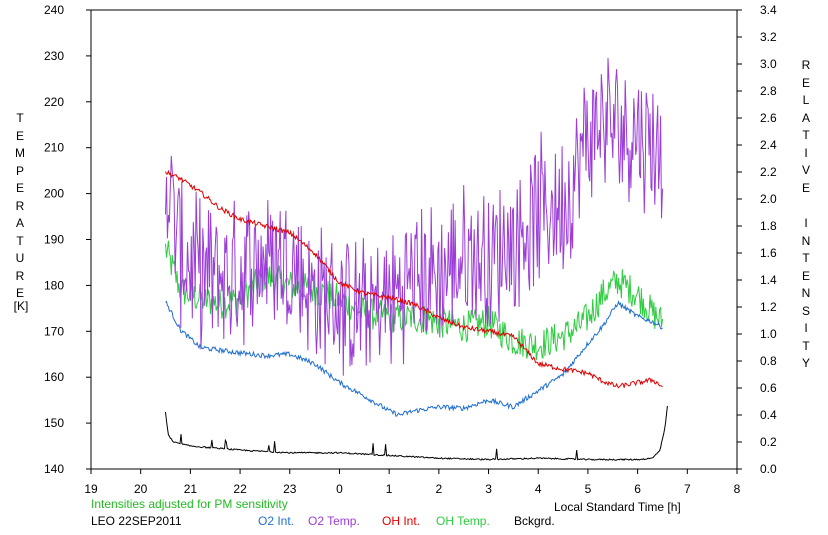 Image resolution: width=828 pixels, height=535 pixels. What do you see at coordinates (805, 170) in the screenshot?
I see `axis-title-letter: V` at bounding box center [805, 170].